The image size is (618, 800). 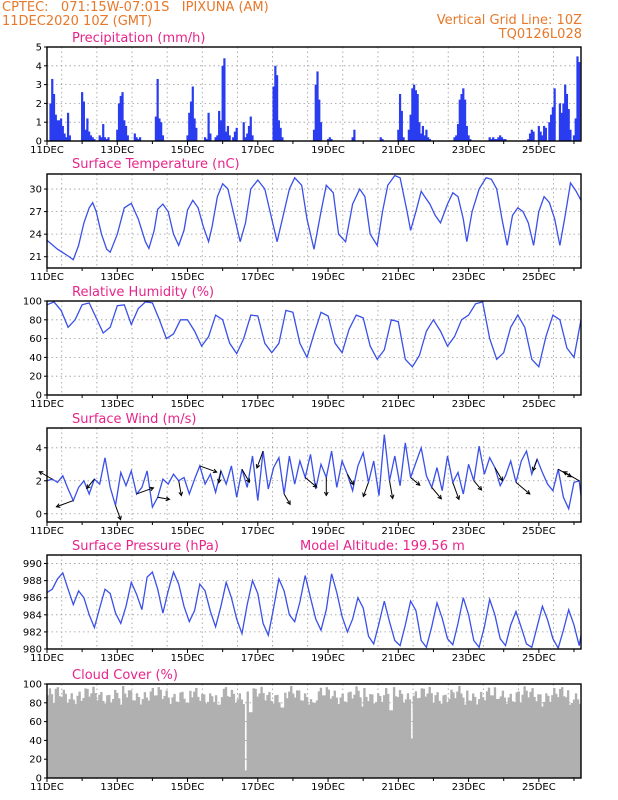 What do you see at coordinates (39, 448) in the screenshot?
I see `y-tick-label: 4` at bounding box center [39, 448].